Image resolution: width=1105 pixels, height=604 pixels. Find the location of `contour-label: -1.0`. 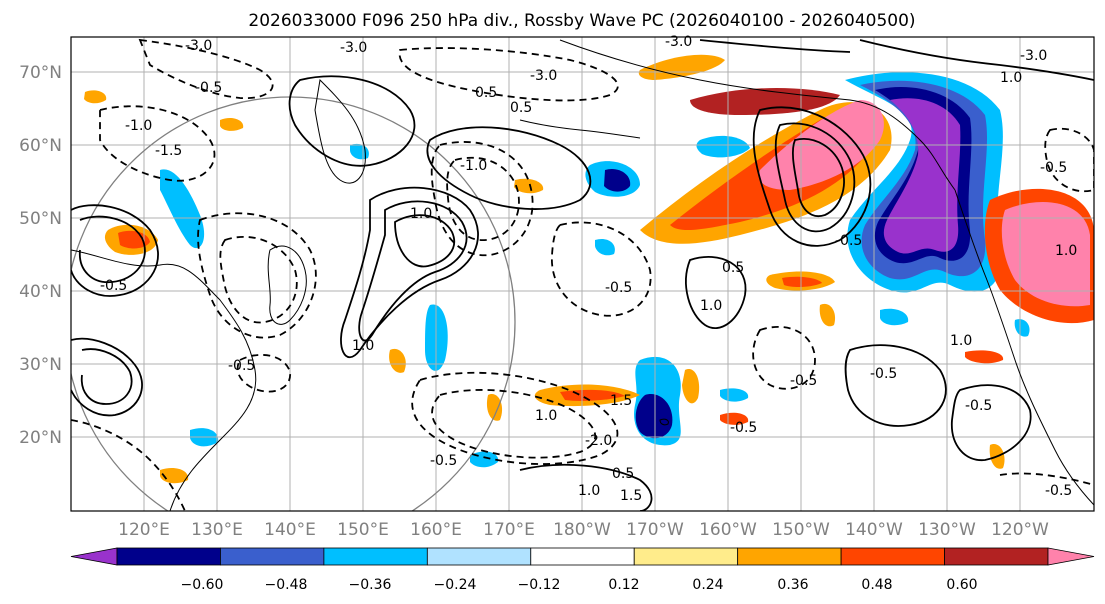

contour-label: -1.0 is located at coordinates (138, 126).